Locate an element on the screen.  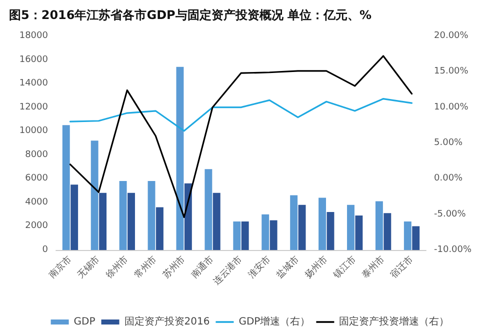
y-tick-label: 0 is located at coordinates (45, 250).